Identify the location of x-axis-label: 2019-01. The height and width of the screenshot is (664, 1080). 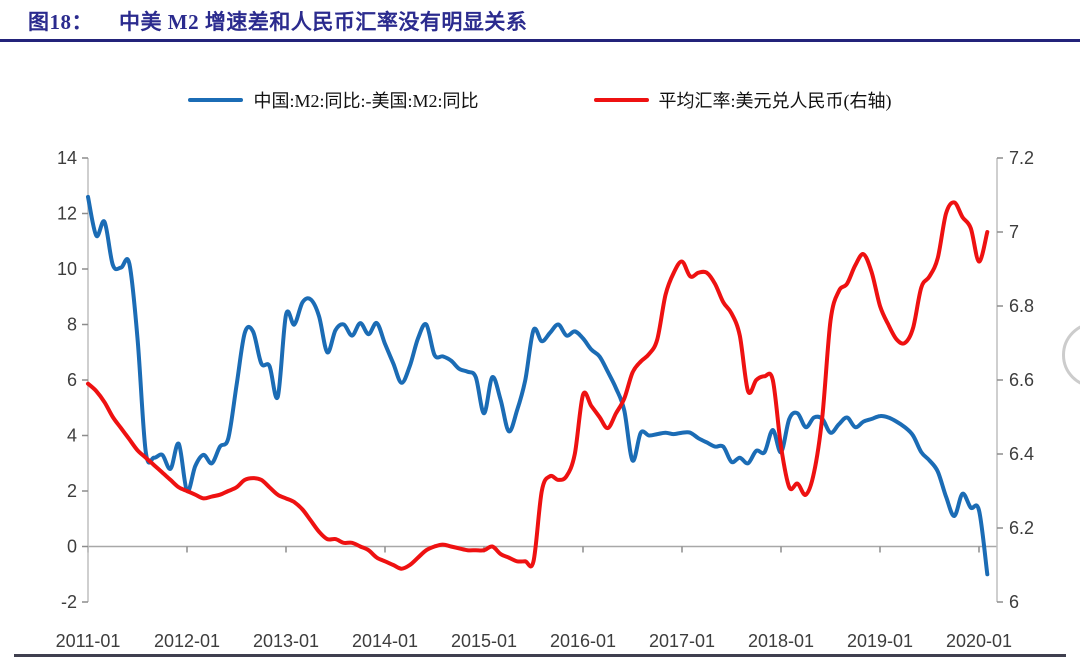
(880, 641).